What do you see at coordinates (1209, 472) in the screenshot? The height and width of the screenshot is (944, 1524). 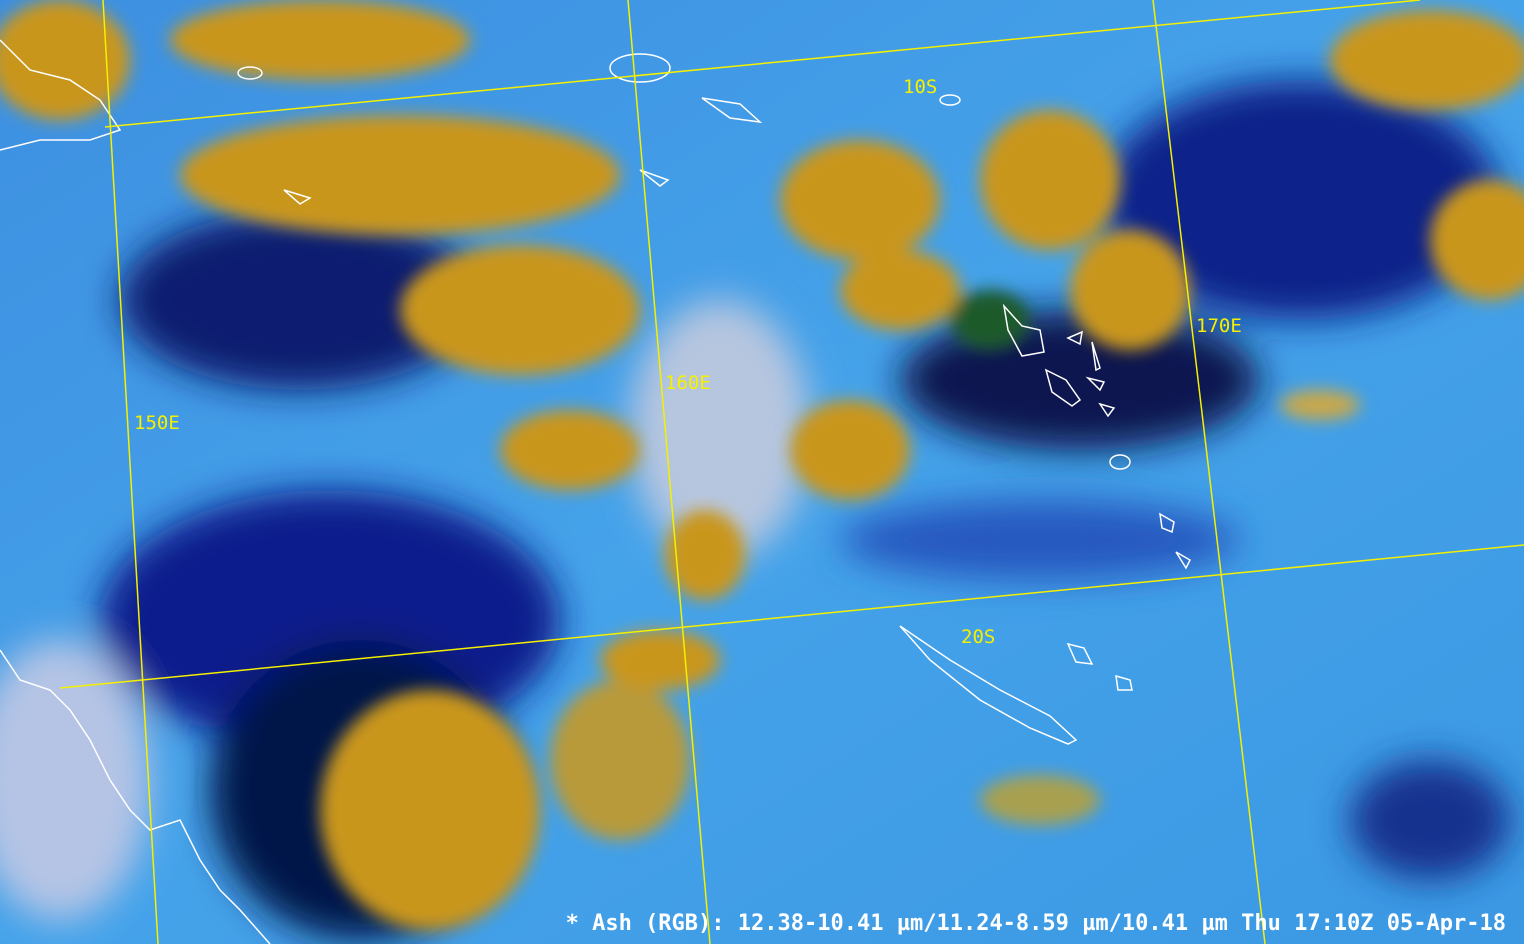 I see `longitude-line-170e` at bounding box center [1209, 472].